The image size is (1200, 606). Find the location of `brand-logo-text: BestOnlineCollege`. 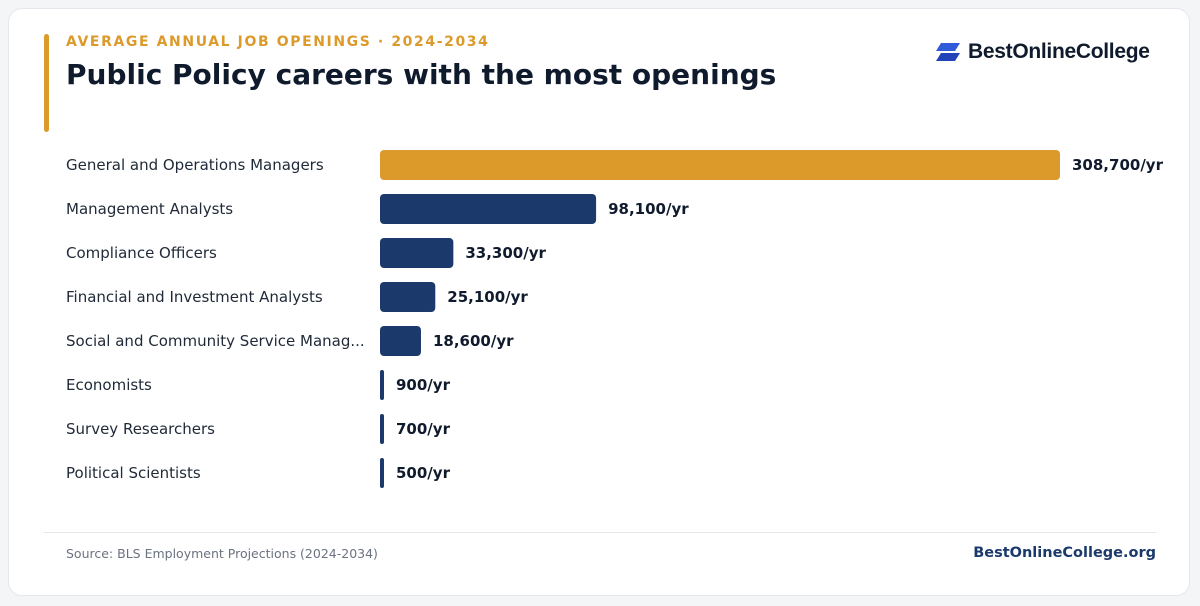

brand-logo-text: BestOnlineCollege is located at coordinates (1059, 51).